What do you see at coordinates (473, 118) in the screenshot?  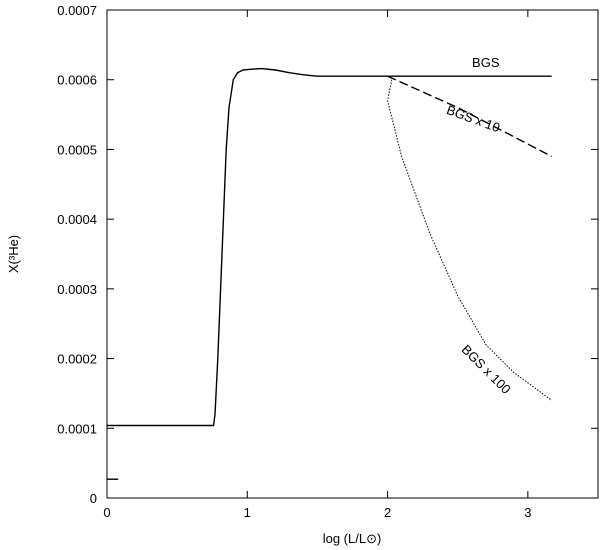 I see `annotation-label: BGS x 10` at bounding box center [473, 118].